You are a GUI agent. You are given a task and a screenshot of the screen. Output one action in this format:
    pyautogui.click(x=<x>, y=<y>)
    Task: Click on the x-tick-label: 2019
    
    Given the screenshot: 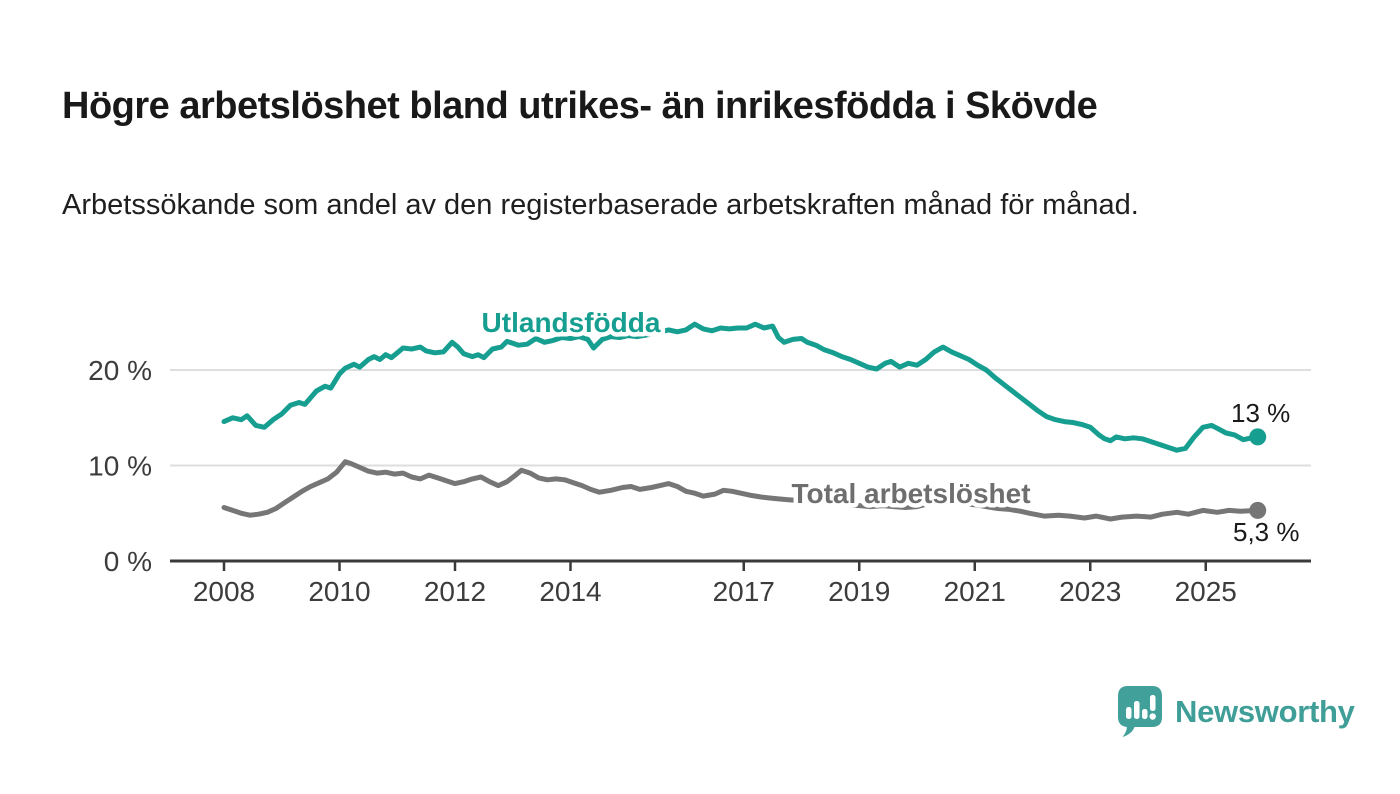 What is the action you would take?
    pyautogui.click(x=859, y=591)
    